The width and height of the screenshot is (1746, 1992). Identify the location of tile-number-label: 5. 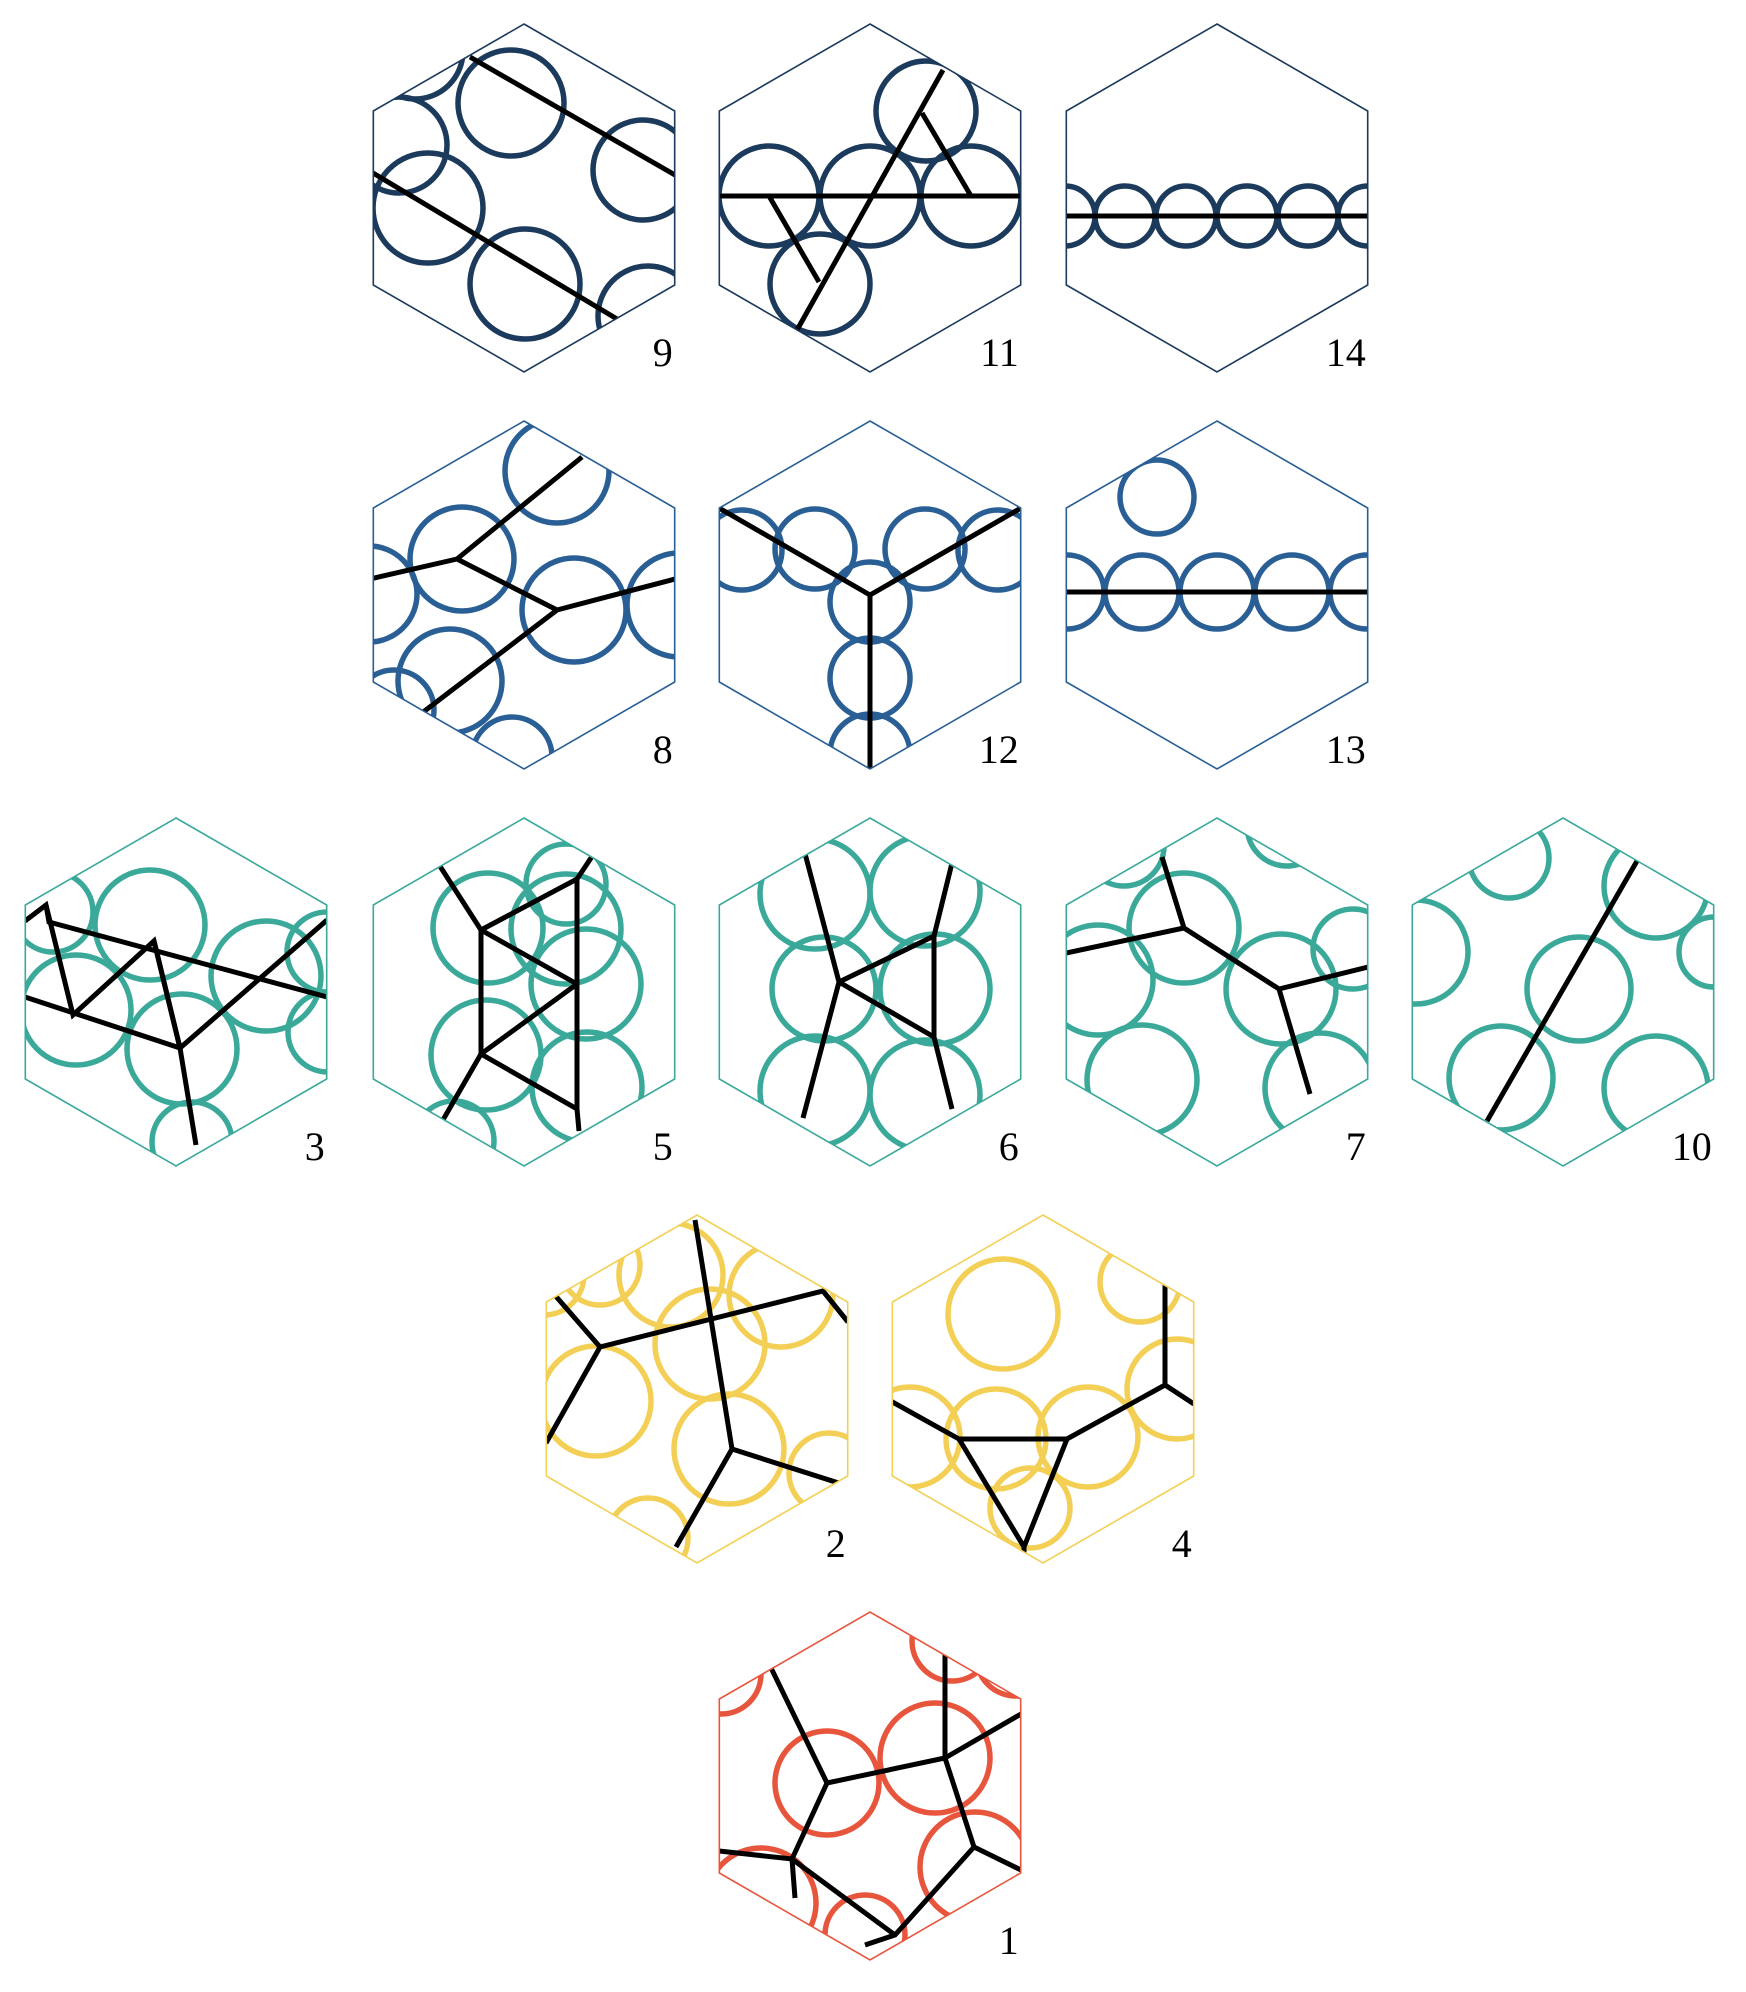
(663, 1146).